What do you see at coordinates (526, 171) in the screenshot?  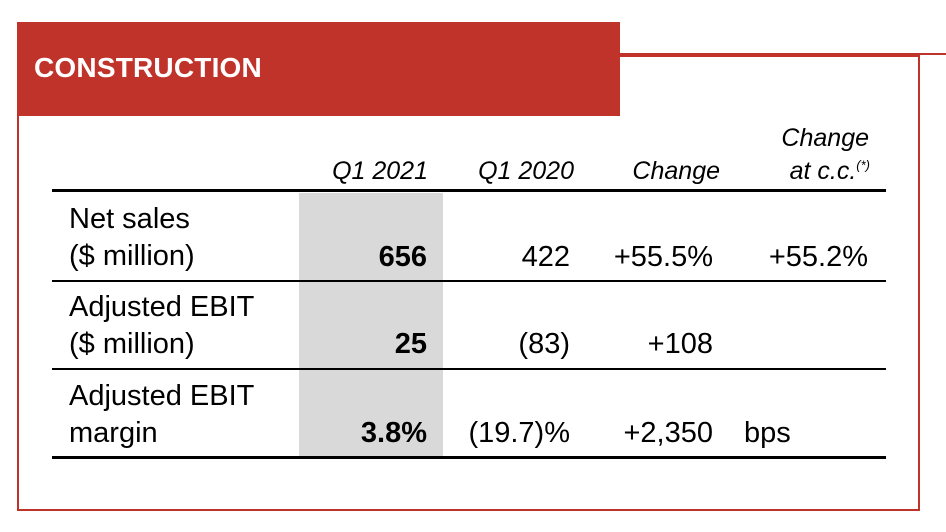 I see `col-header-q1-2020: Q1 2020` at bounding box center [526, 171].